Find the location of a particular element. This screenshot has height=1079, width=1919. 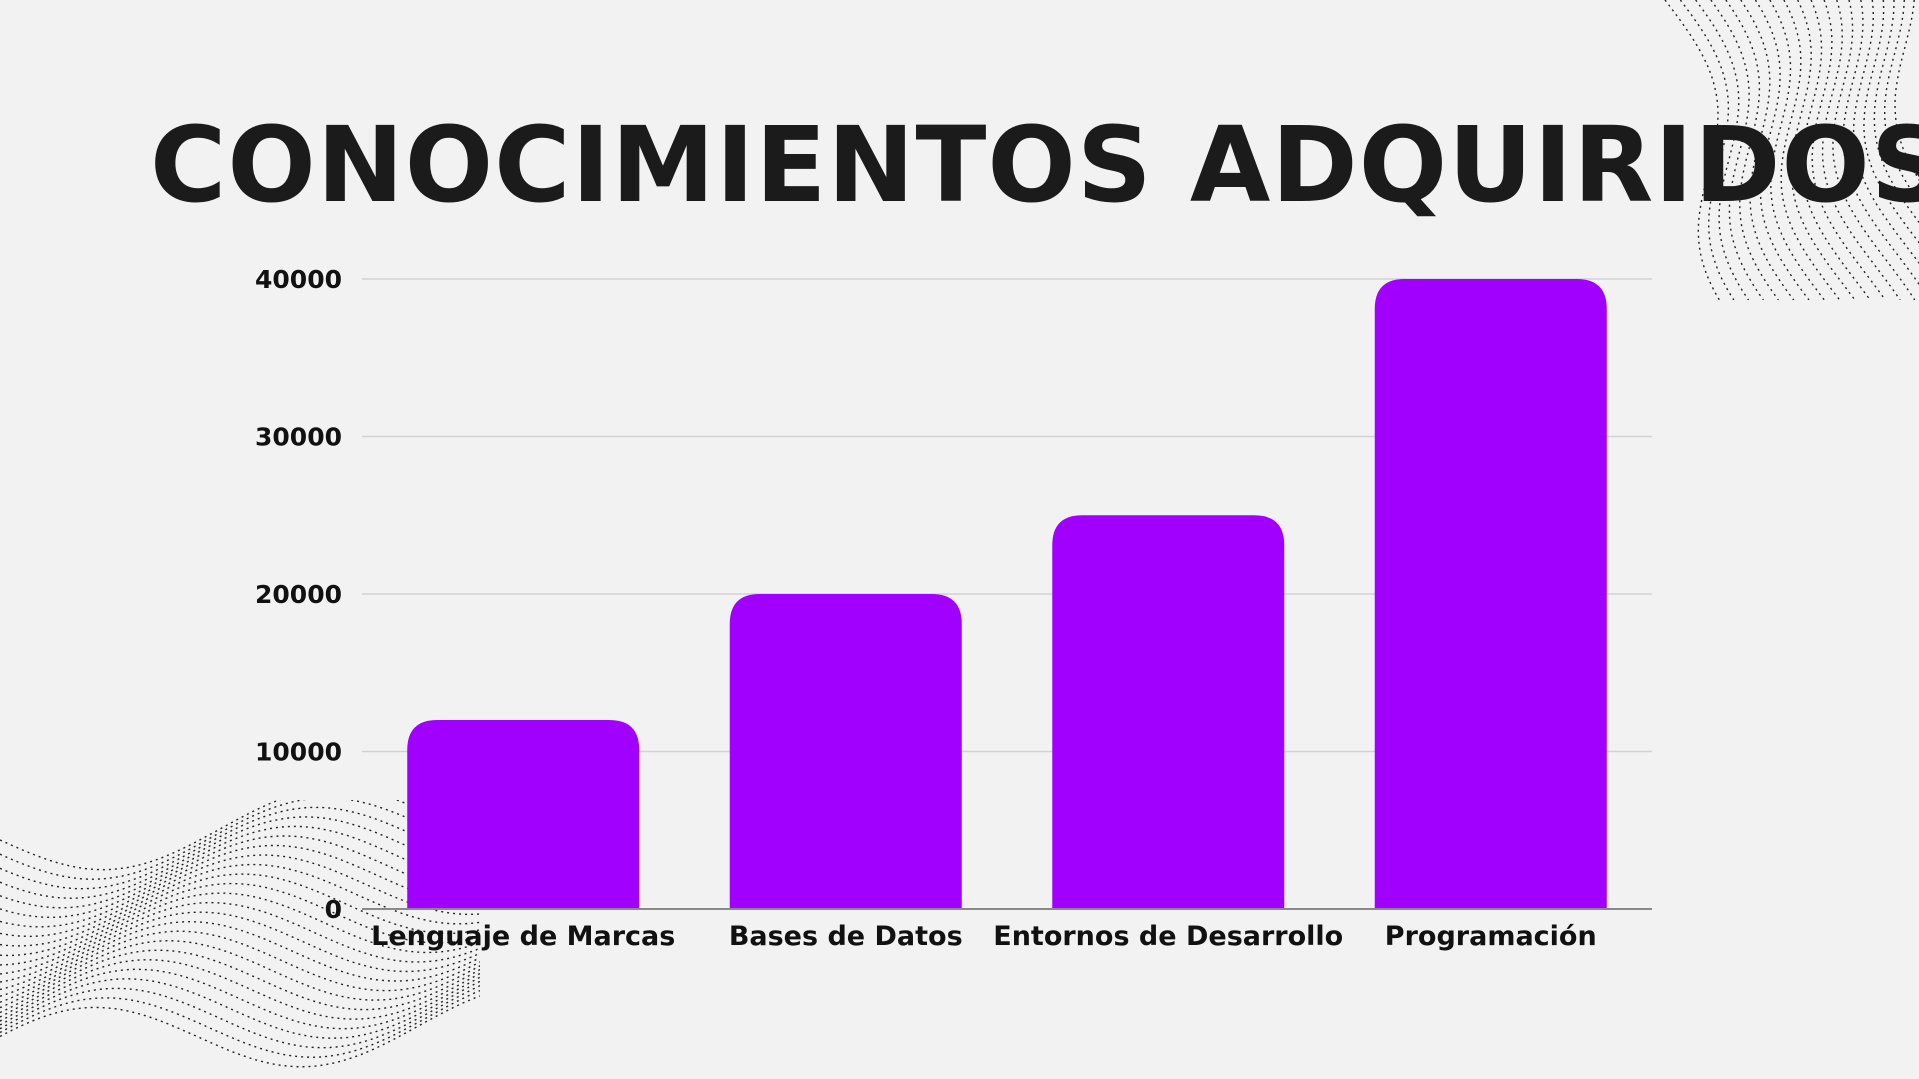

y-tick-label: 0 is located at coordinates (333, 909).